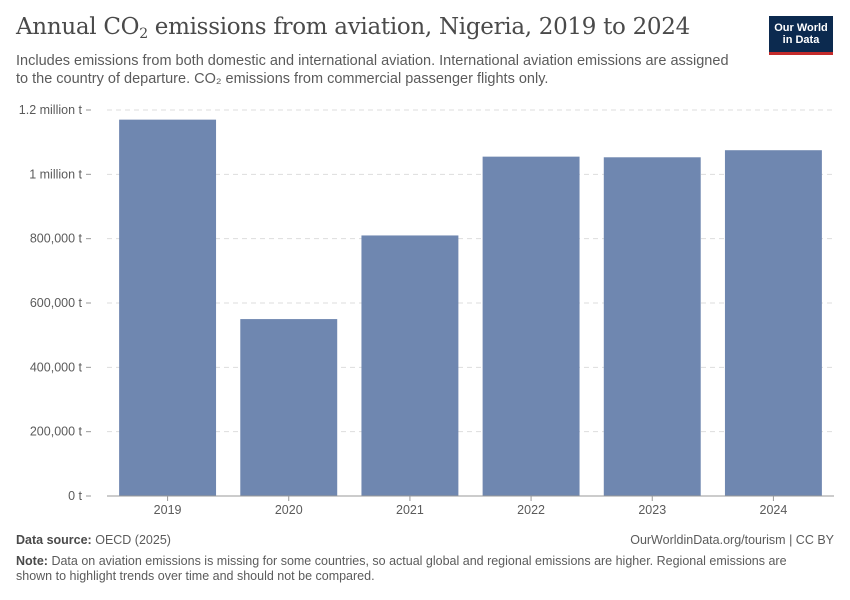 The height and width of the screenshot is (600, 850). Describe the element at coordinates (56, 432) in the screenshot. I see `y-tick-label: 200,000 t` at that location.